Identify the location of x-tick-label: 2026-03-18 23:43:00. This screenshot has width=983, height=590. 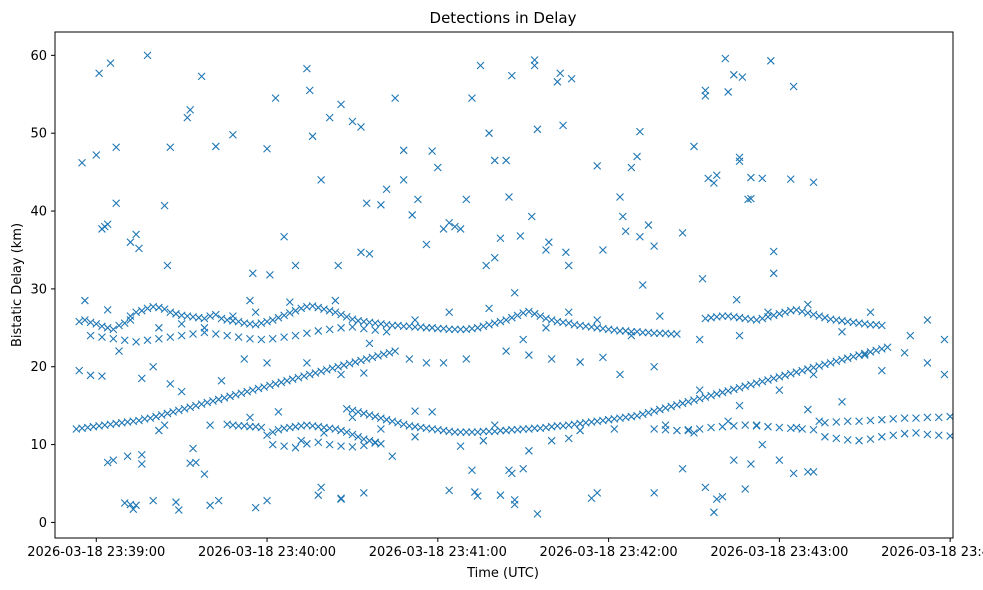
(779, 552).